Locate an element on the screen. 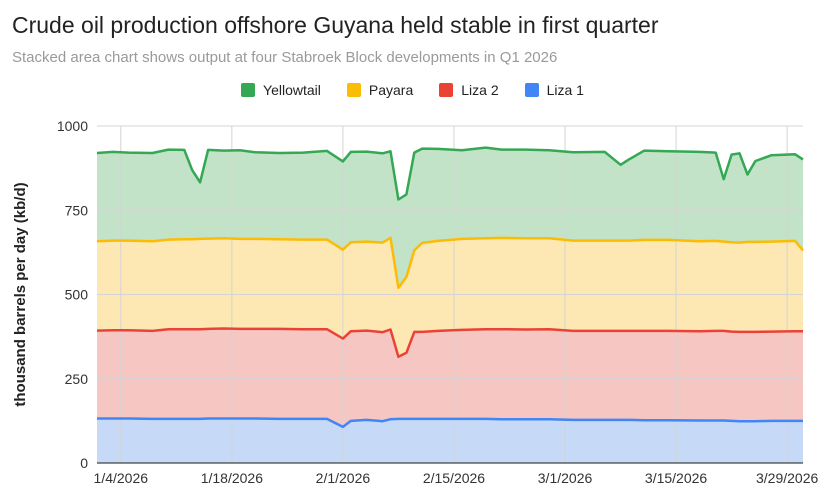  x-tick-label: 3/1/2026 is located at coordinates (565, 478).